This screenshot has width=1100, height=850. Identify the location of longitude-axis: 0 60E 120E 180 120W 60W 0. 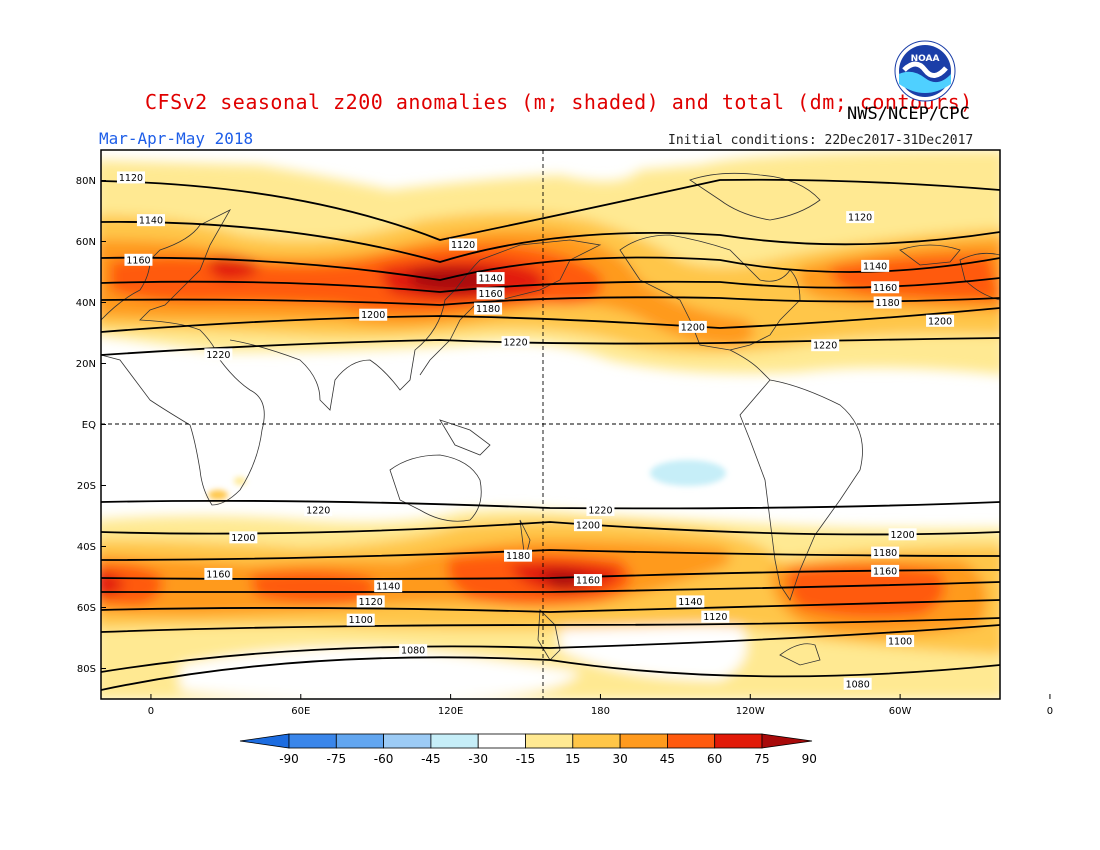
(600, 705).